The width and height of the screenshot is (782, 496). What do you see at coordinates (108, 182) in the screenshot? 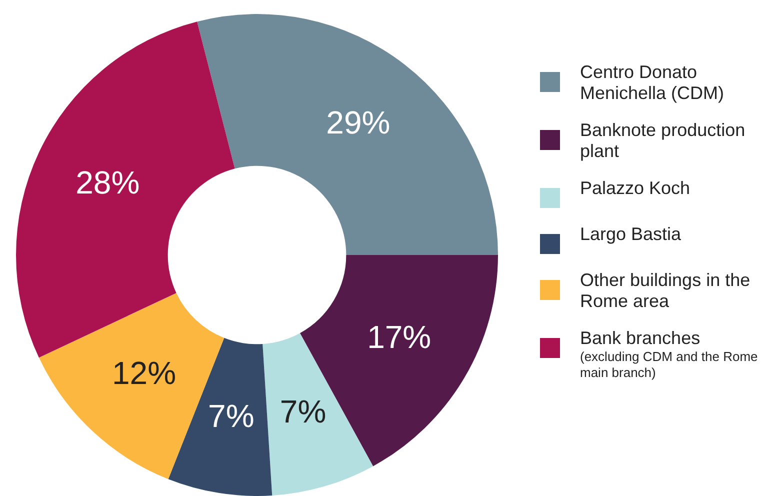
I see `data-label: 28%` at bounding box center [108, 182].